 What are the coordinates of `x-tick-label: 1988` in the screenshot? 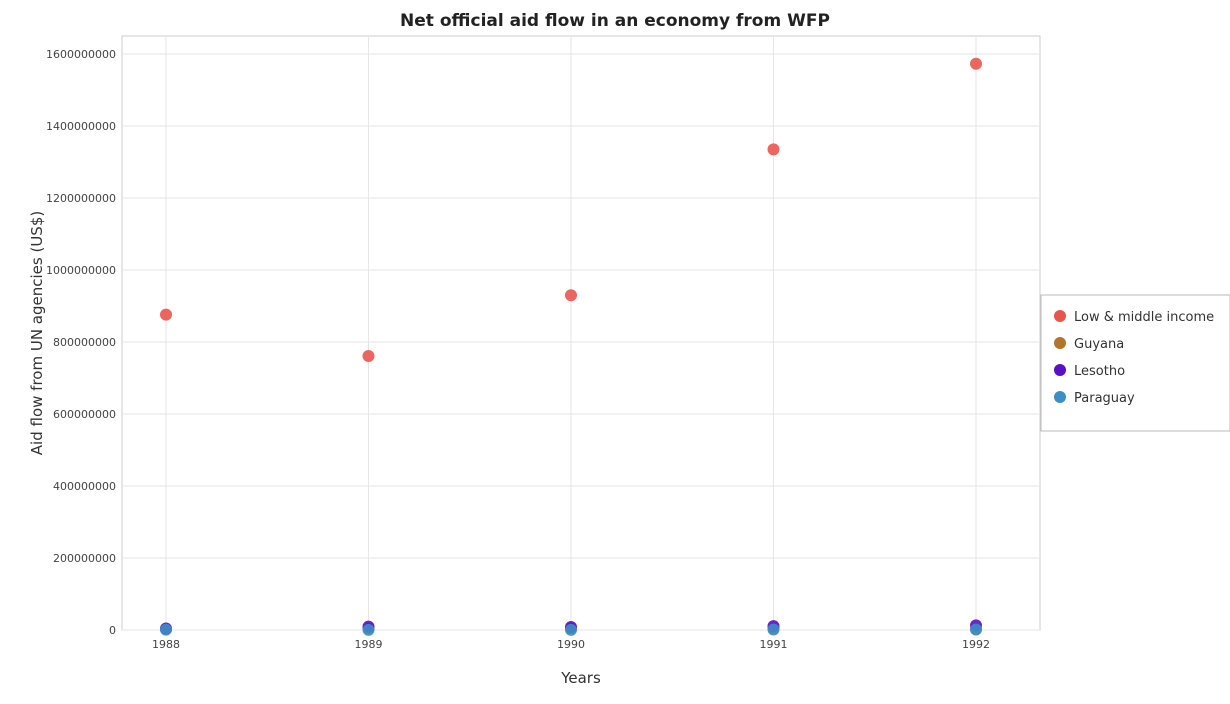 It's located at (166, 644).